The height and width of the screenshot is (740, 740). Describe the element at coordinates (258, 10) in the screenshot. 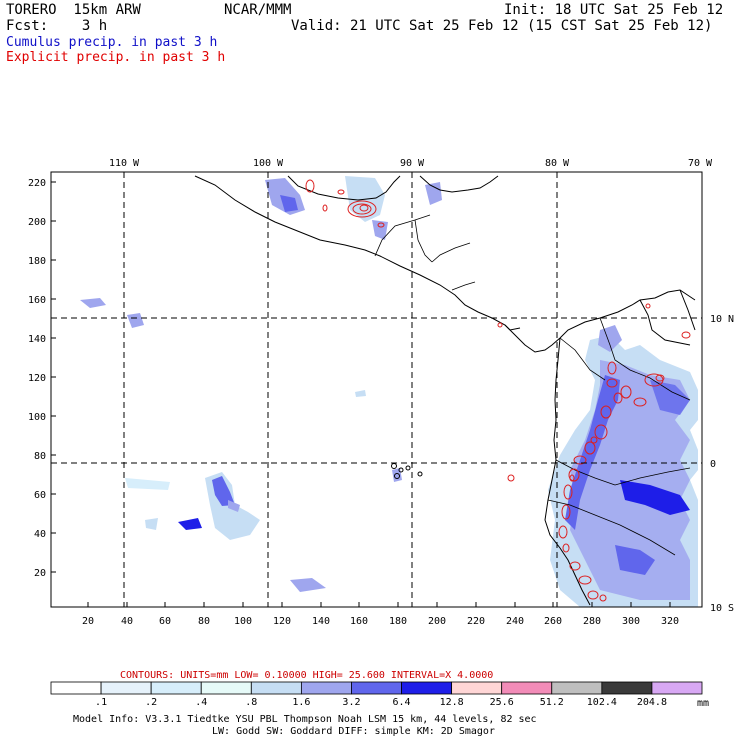

I see `center-label: NCAR/MMM` at that location.